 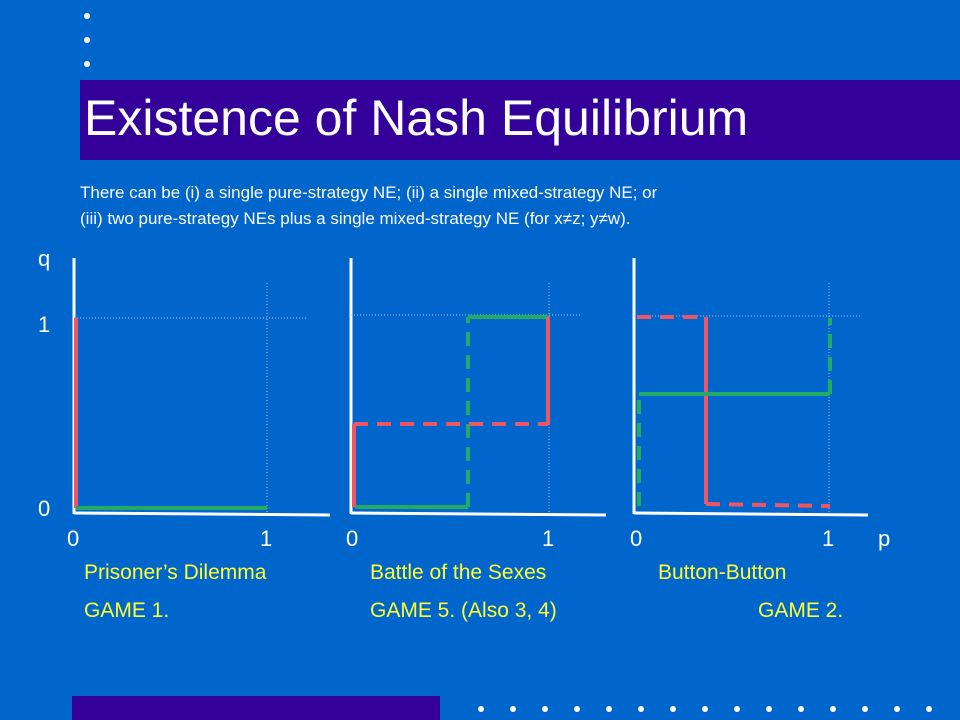 I want to click on caption-game-name-1: Prisoner’s Dilemma, so click(x=175, y=572).